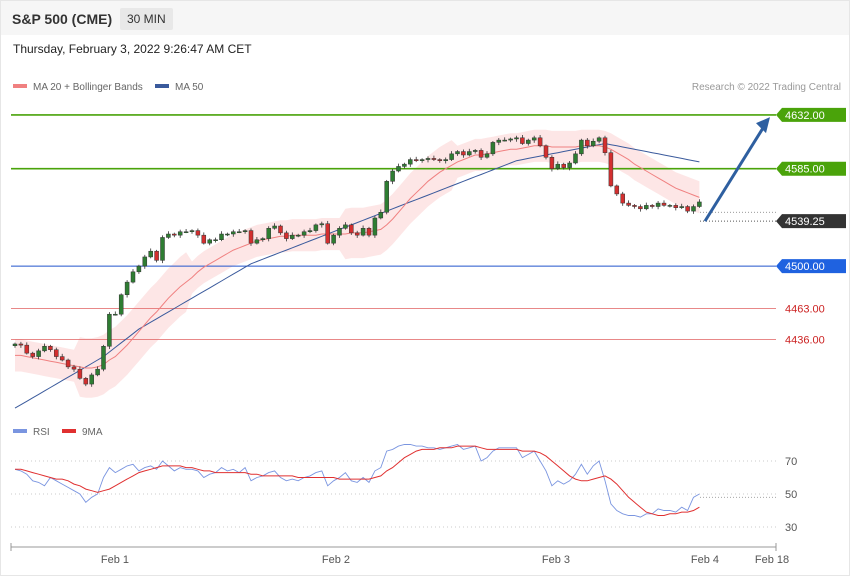  I want to click on rsi-legend: RSI 9MA, so click(58, 432).